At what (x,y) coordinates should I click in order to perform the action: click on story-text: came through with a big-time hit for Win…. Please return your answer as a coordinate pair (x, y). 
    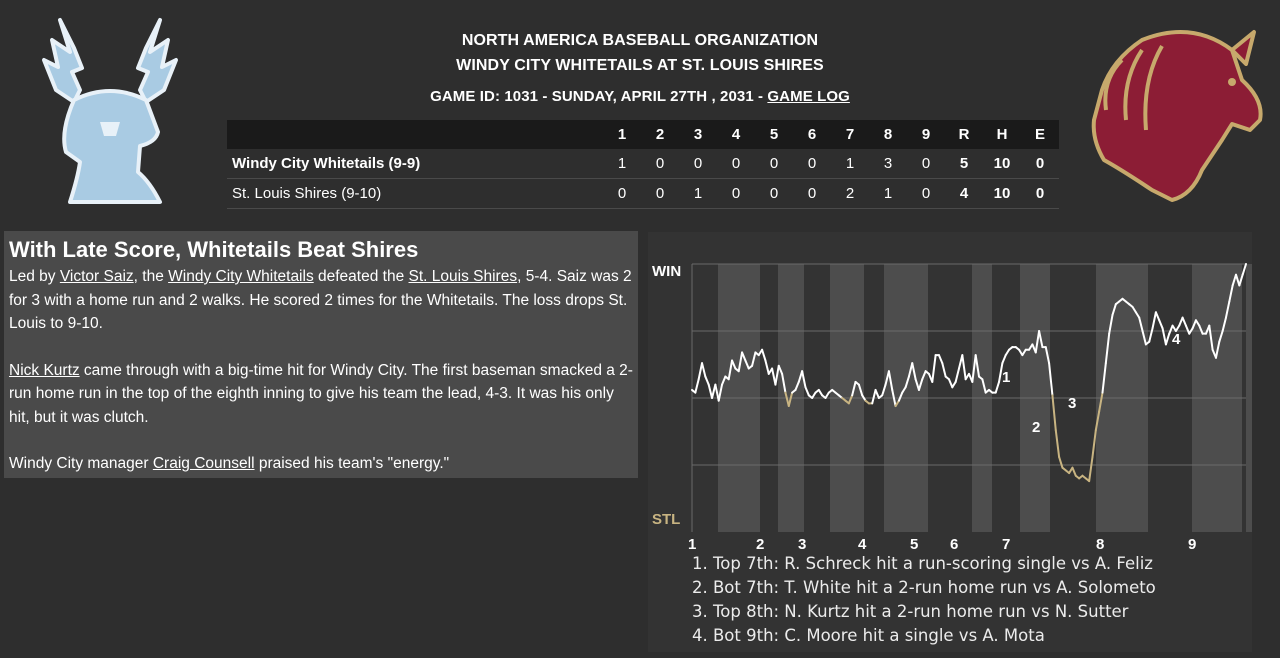
    Looking at the image, I should click on (321, 393).